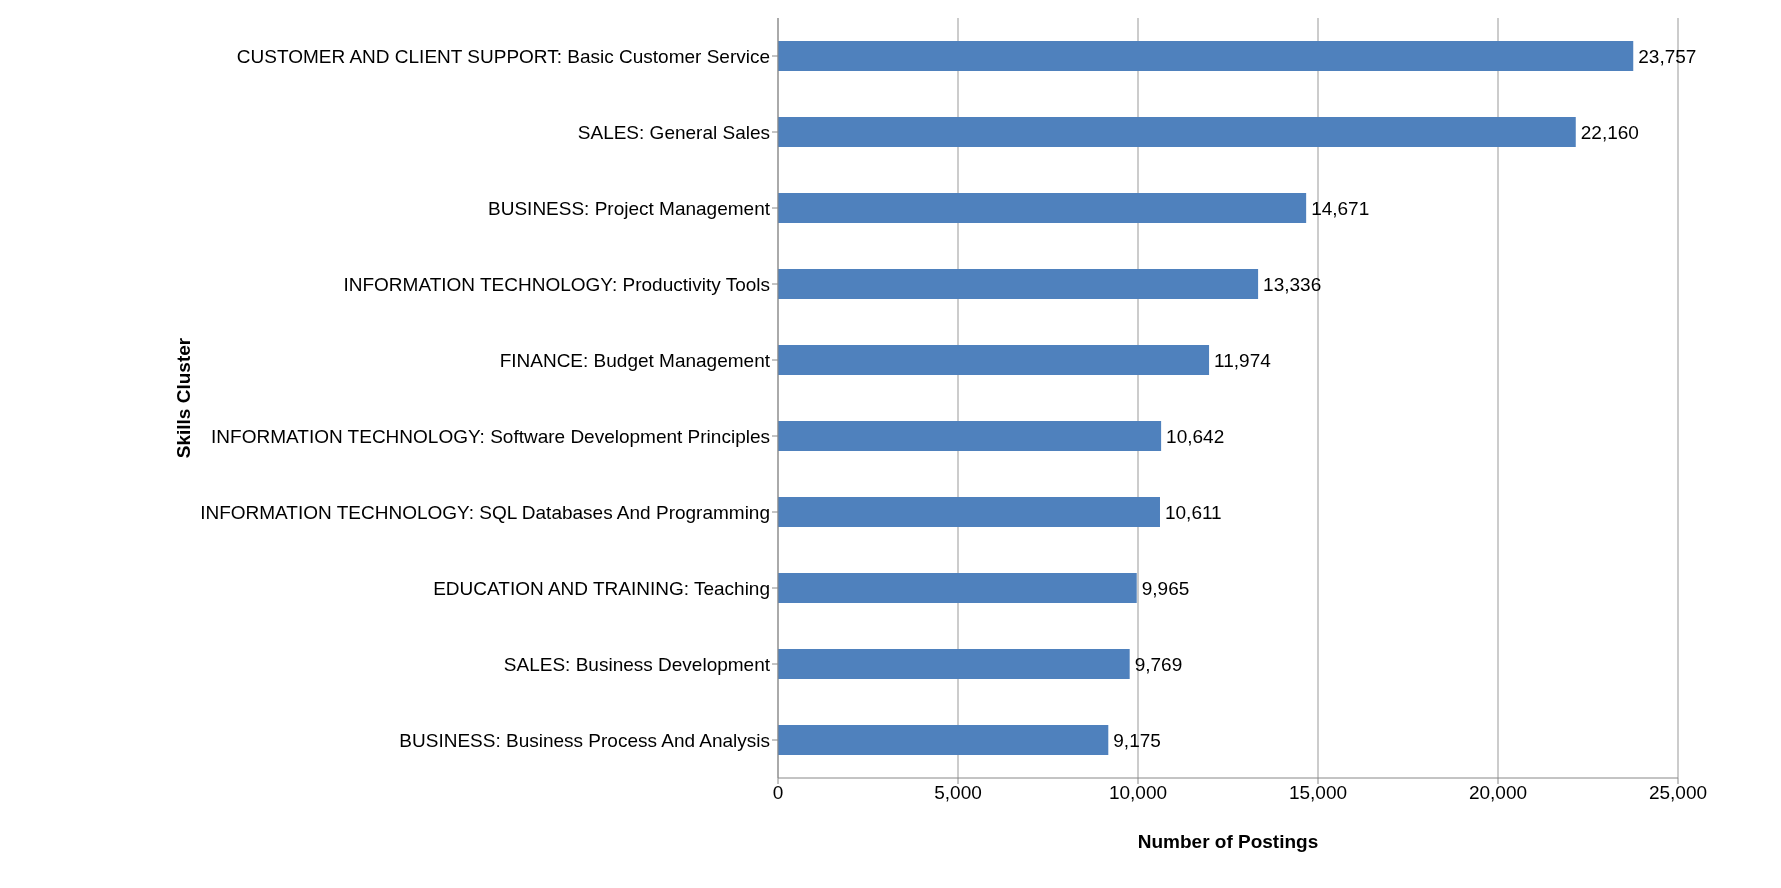 Image resolution: width=1781 pixels, height=888 pixels. I want to click on data-label: 9,769, so click(1158, 664).